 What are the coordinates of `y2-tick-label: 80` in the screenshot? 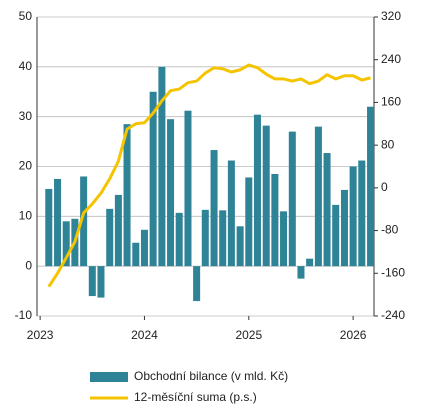 It's located at (388, 144).